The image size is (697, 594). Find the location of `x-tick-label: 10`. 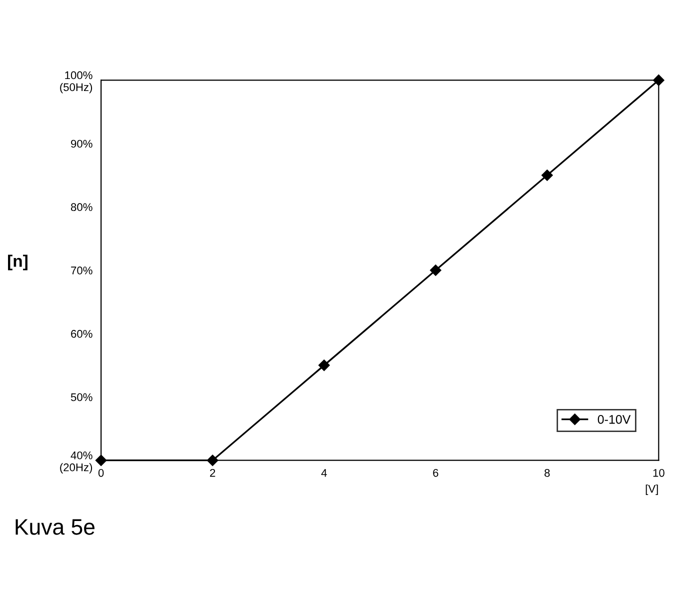

x-tick-label: 10 is located at coordinates (658, 472).